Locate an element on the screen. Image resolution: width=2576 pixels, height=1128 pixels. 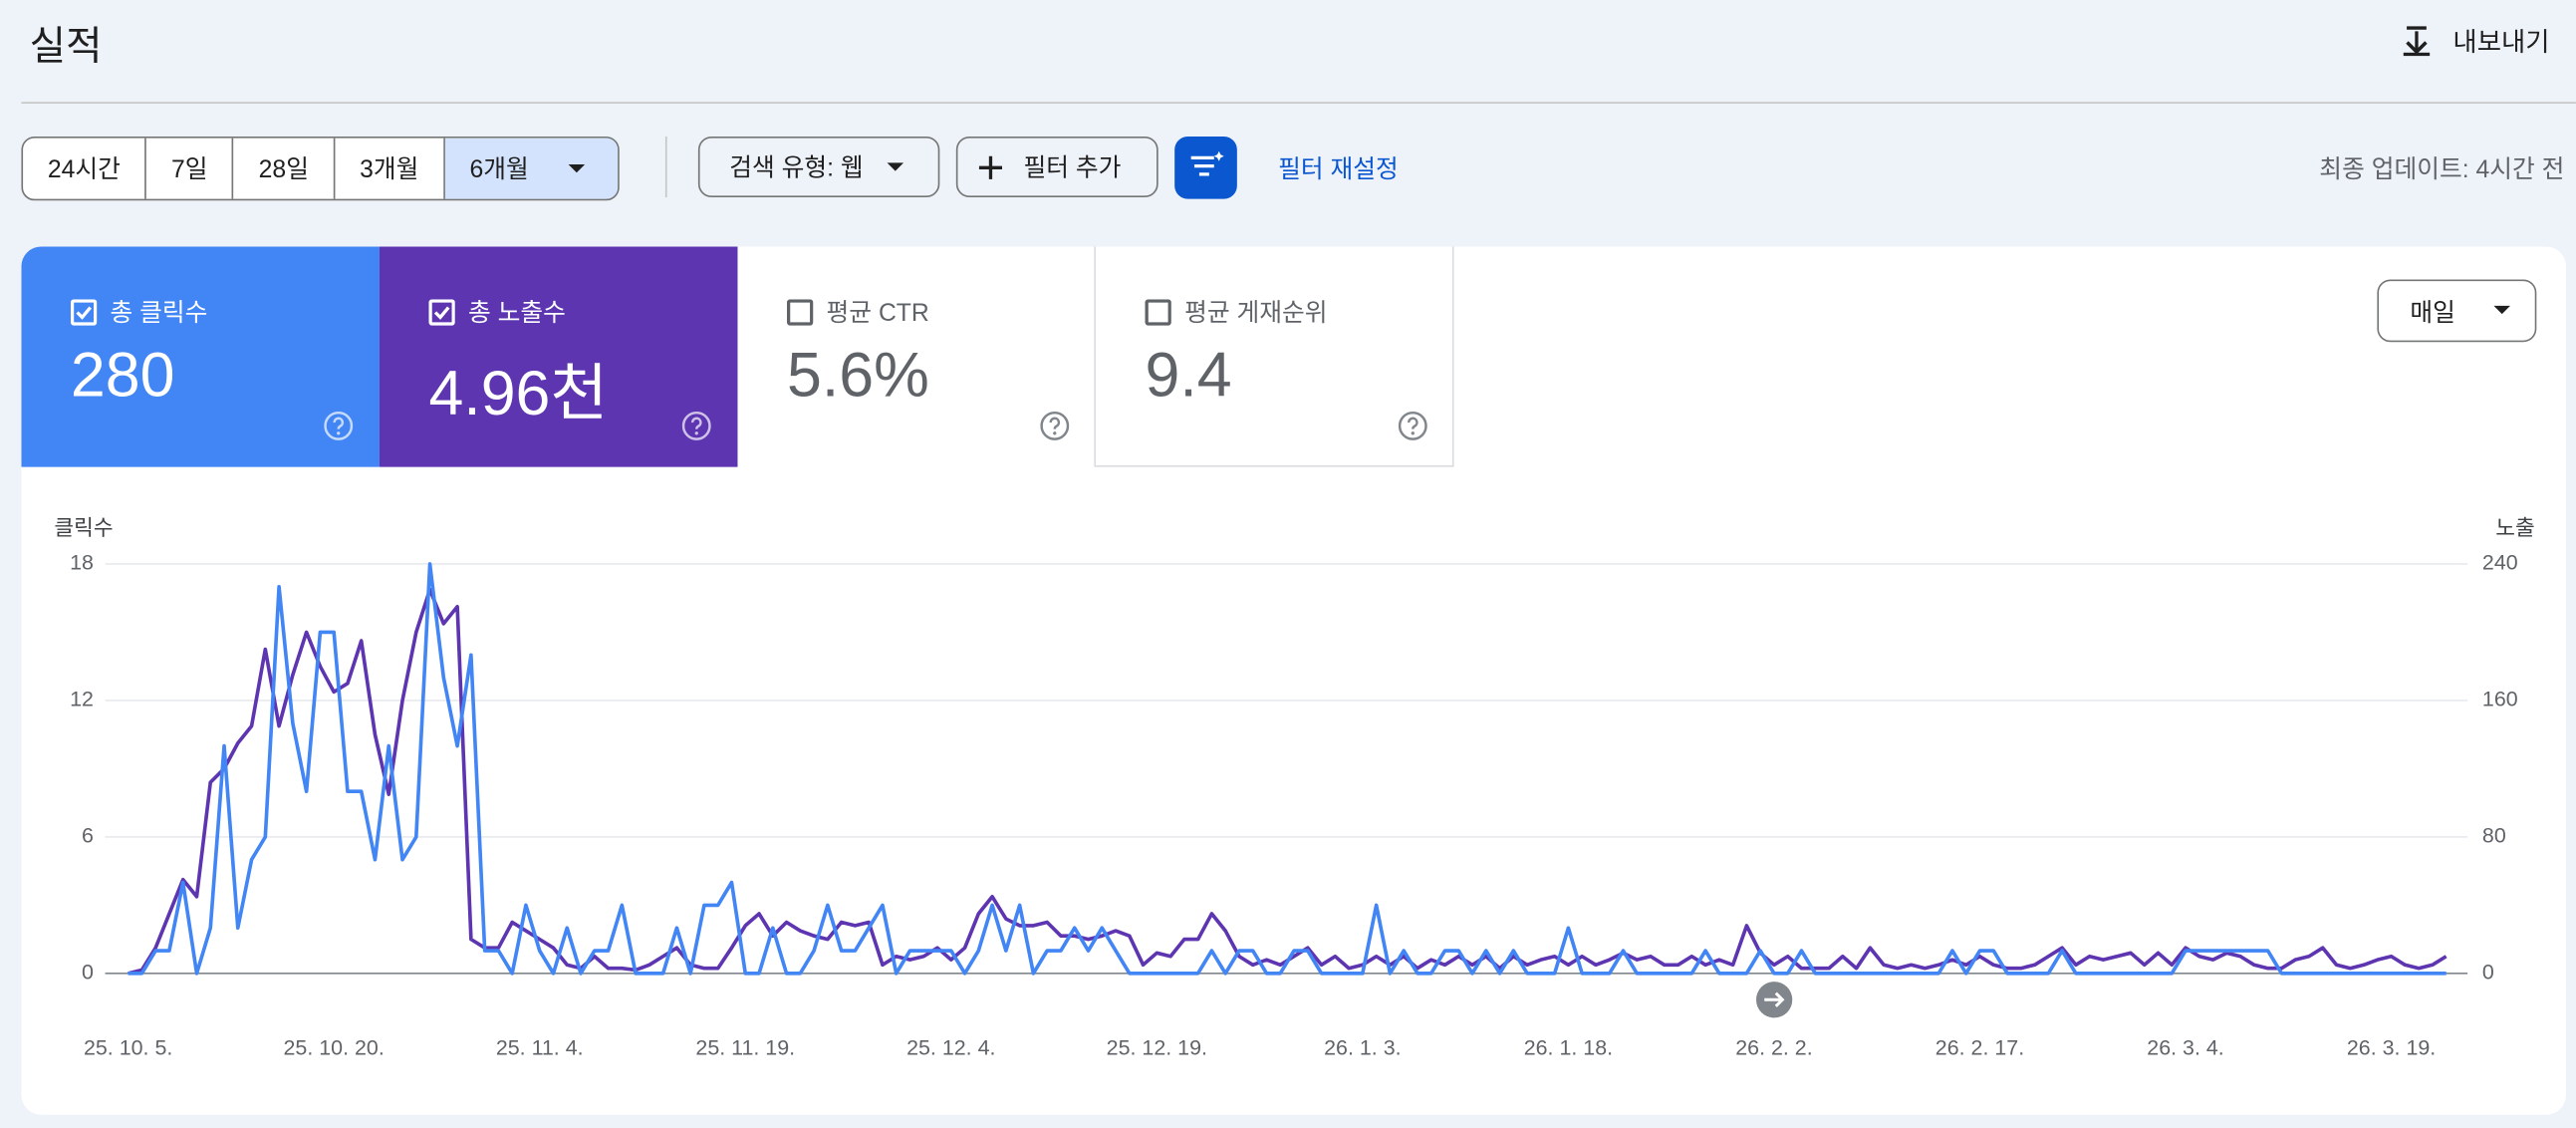
y-tick-label: 6 is located at coordinates (88, 836).